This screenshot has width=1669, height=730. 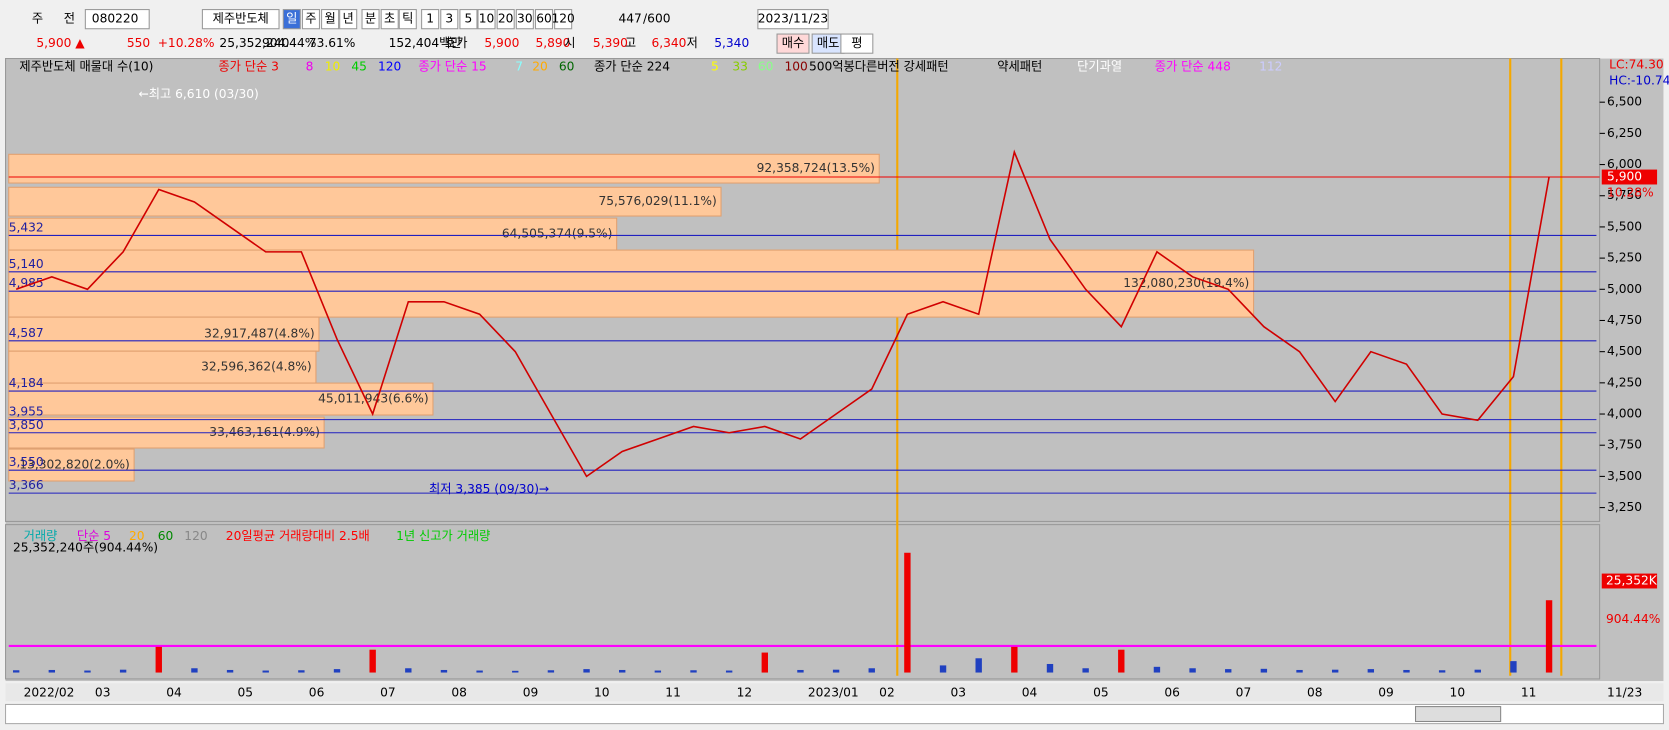 What do you see at coordinates (298, 536) in the screenshot?
I see `volume-legend-item: 20일평균 거래량대비 2.5배` at bounding box center [298, 536].